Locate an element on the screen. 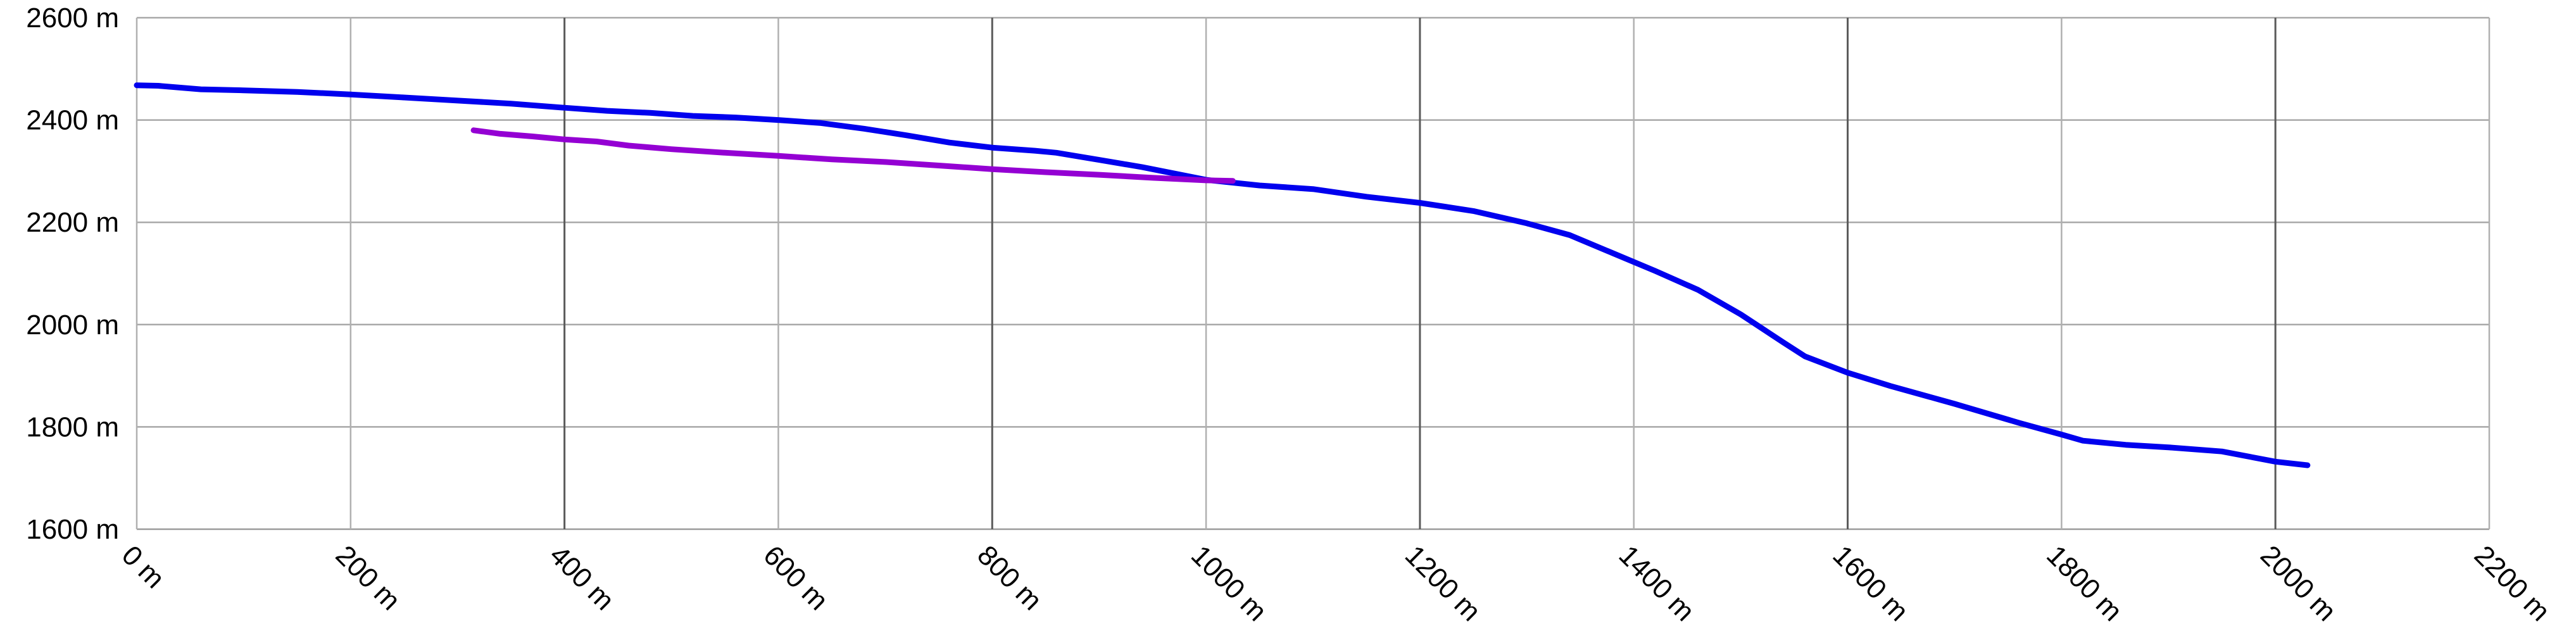 The width and height of the screenshot is (2576, 633). x-tick-label: 200 m is located at coordinates (368, 577).